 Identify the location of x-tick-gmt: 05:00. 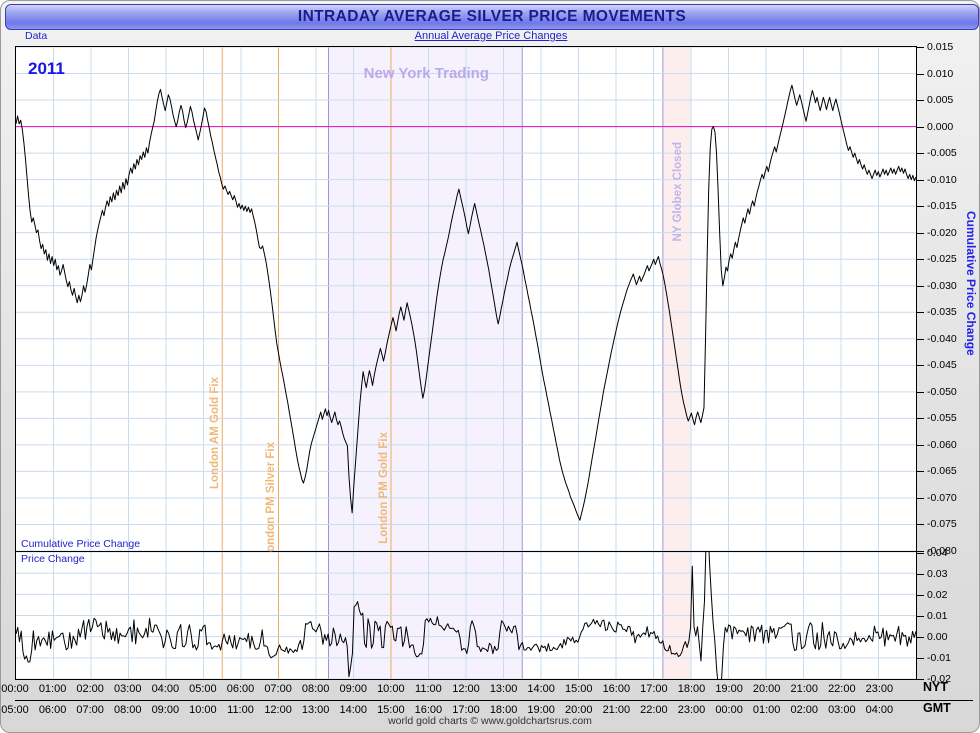
(15, 710).